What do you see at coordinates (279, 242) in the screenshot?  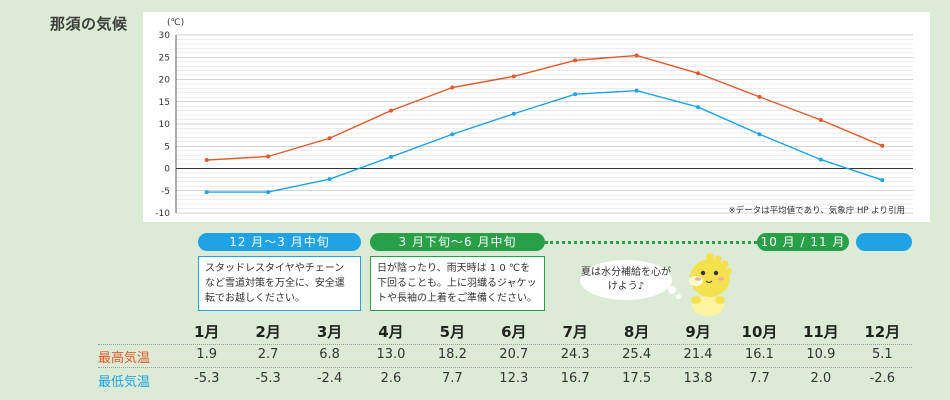 I see `season-winter-bar: 12 月～3 月中旬` at bounding box center [279, 242].